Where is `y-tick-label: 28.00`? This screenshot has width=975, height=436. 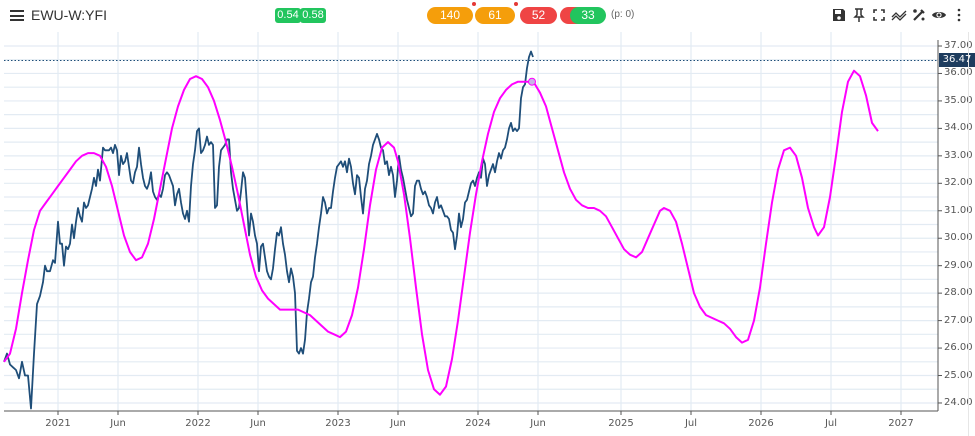 y-tick-label: 28.00 is located at coordinates (958, 293).